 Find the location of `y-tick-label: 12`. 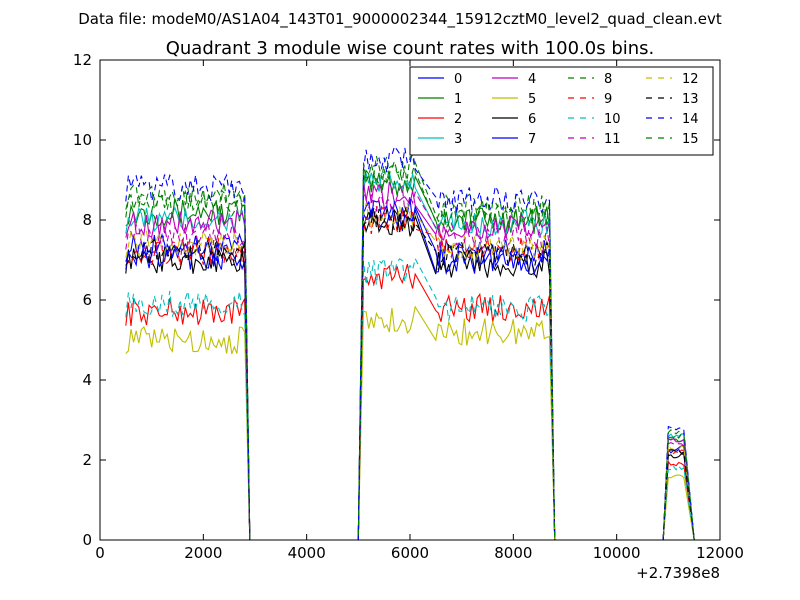

y-tick-label: 12 is located at coordinates (82, 60).